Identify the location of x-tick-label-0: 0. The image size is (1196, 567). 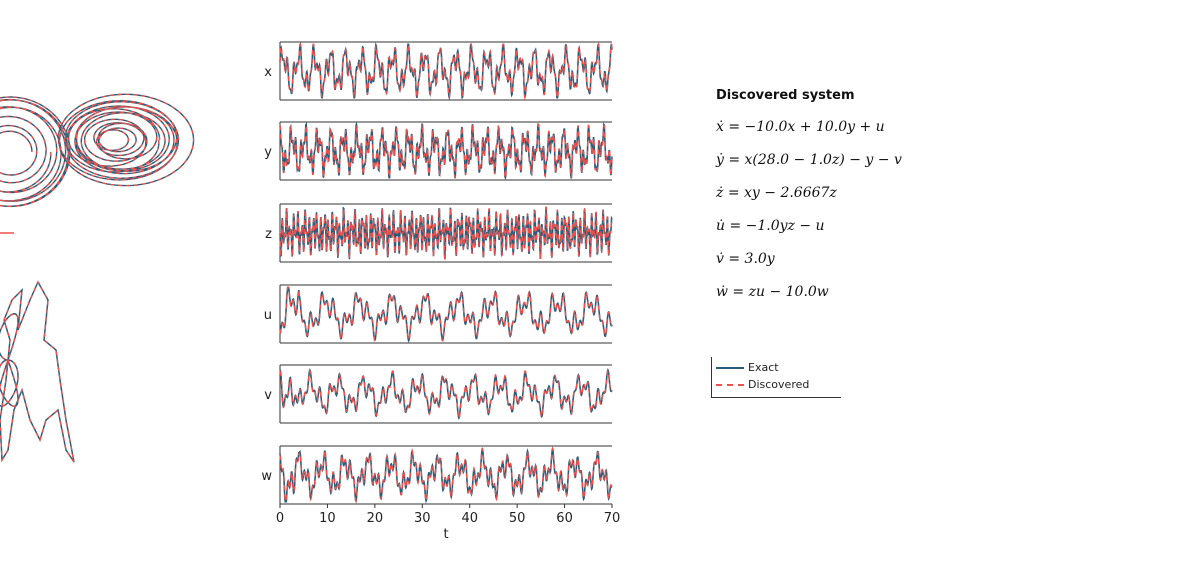
(280, 518).